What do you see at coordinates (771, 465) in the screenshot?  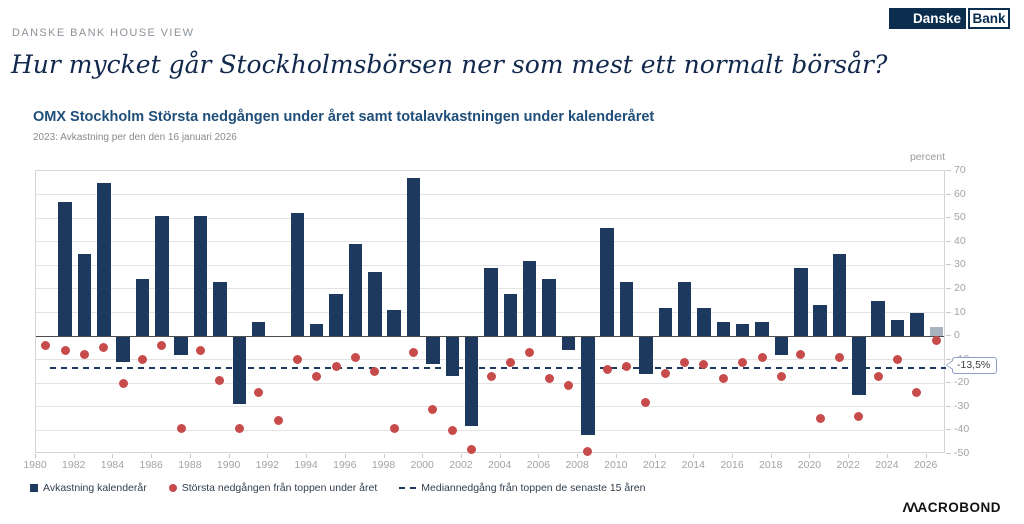 I see `x-tick-label: 2018` at bounding box center [771, 465].